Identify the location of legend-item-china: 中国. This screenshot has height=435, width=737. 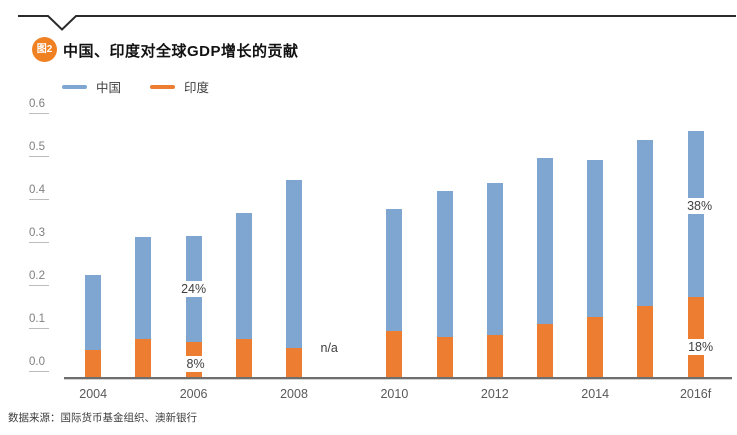
(91, 86).